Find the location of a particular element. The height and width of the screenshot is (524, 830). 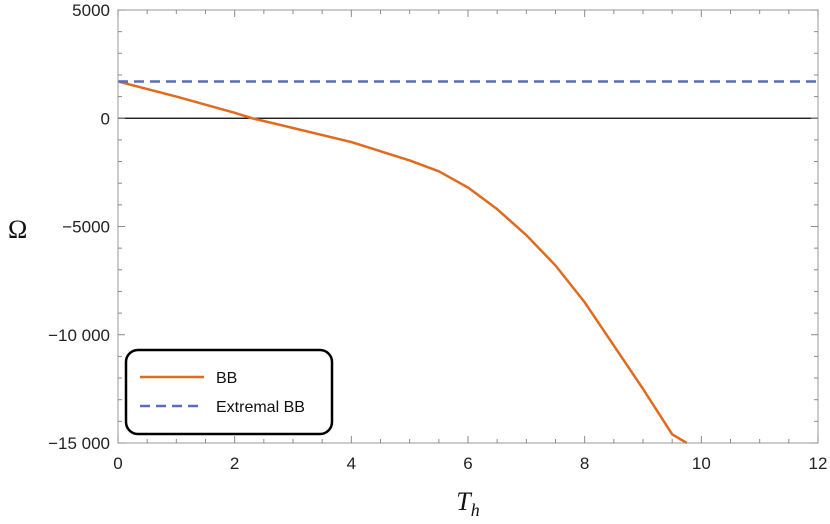

y-tick-label: −5000 is located at coordinates (86, 227).